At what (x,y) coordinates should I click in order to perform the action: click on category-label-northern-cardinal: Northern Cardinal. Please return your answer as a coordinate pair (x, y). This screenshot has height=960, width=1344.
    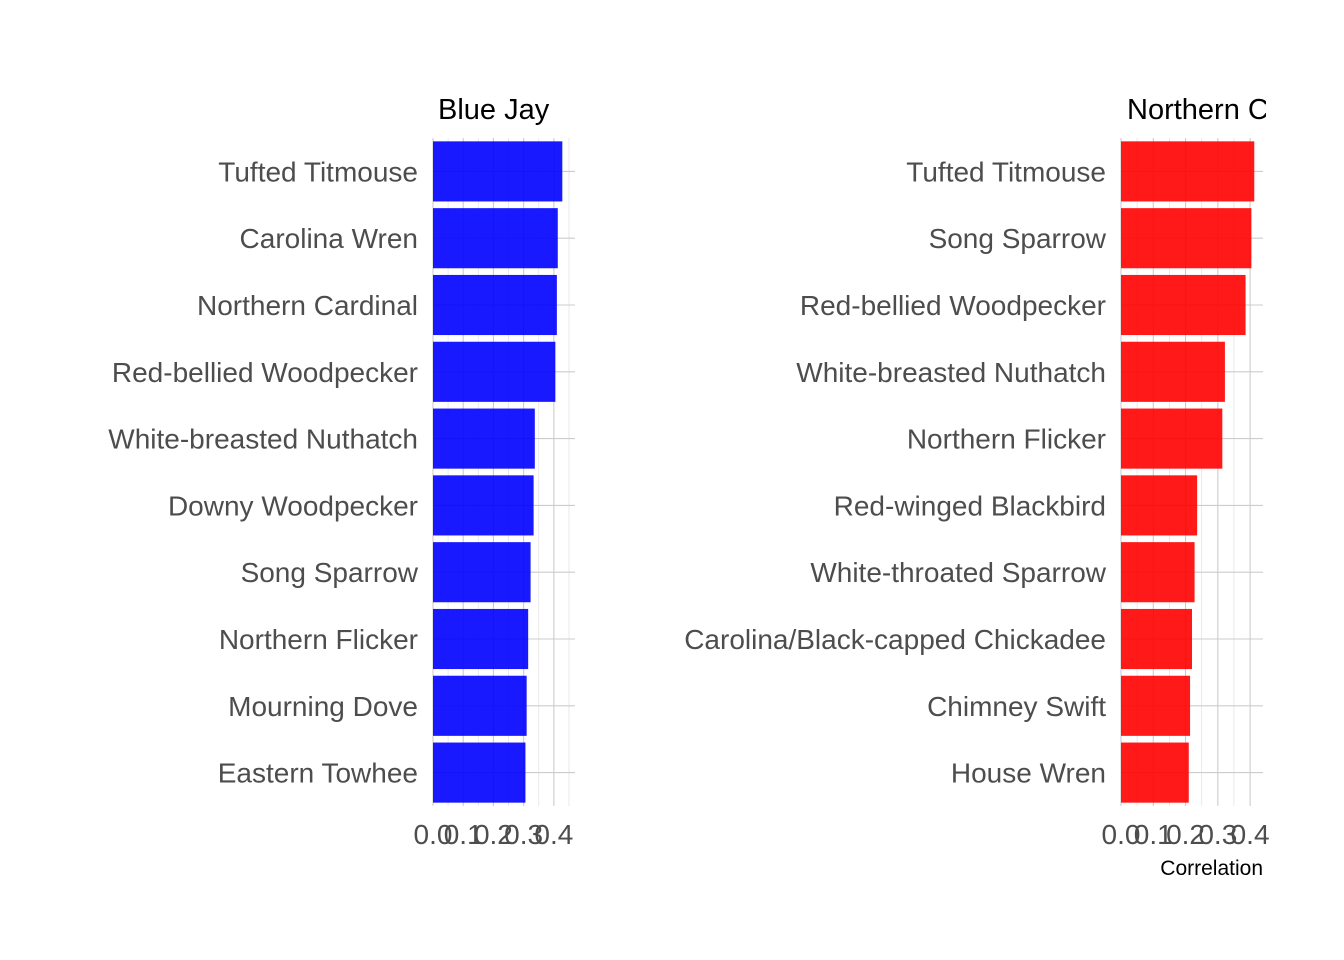
    Looking at the image, I should click on (307, 305).